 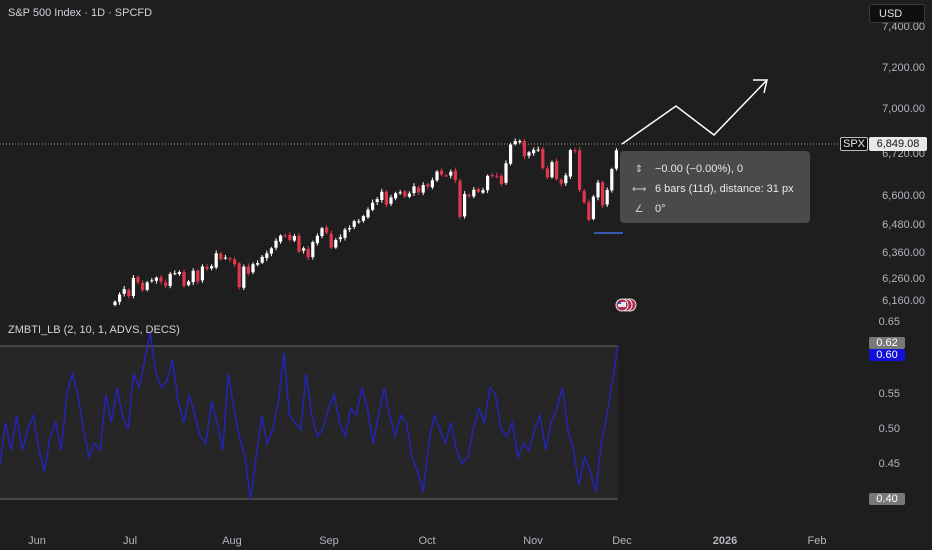 I want to click on forecast-arrow-head, so click(x=760, y=86).